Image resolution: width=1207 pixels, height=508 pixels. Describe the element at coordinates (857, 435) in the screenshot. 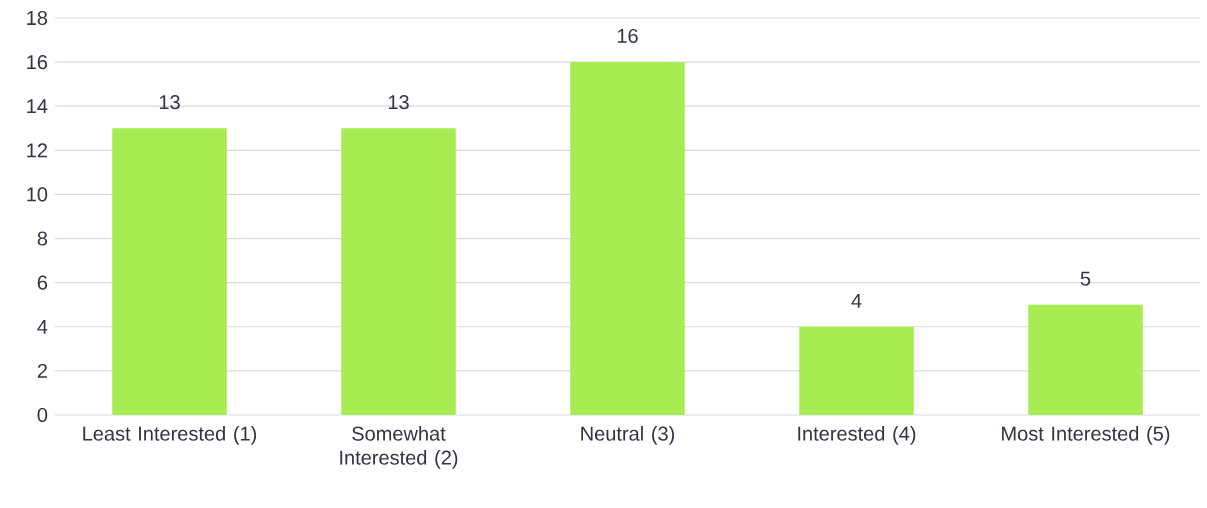

I see `x-tick-label: Interested (4)` at that location.